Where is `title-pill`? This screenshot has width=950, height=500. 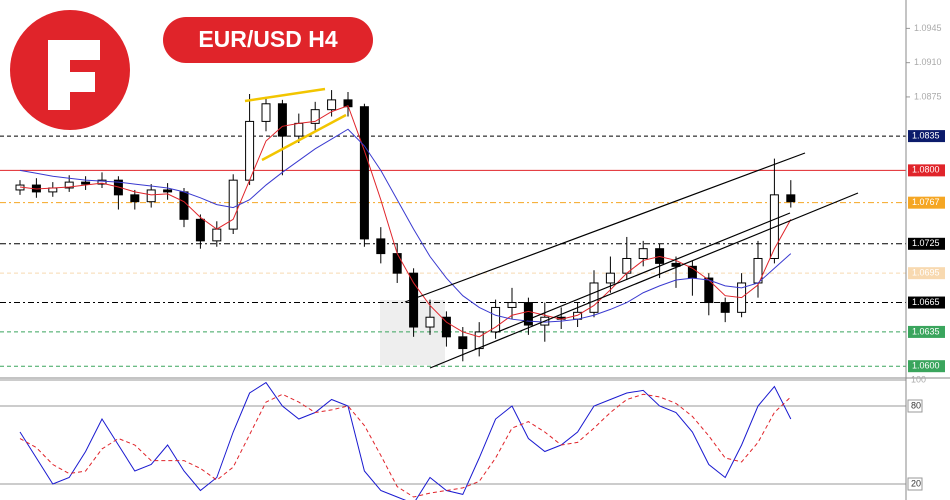
title-pill is located at coordinates (268, 40).